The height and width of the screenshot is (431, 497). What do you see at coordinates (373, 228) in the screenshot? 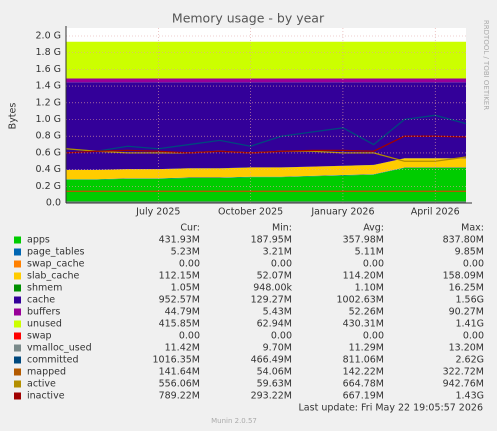
I see `stats-header: Avg:` at bounding box center [373, 228].